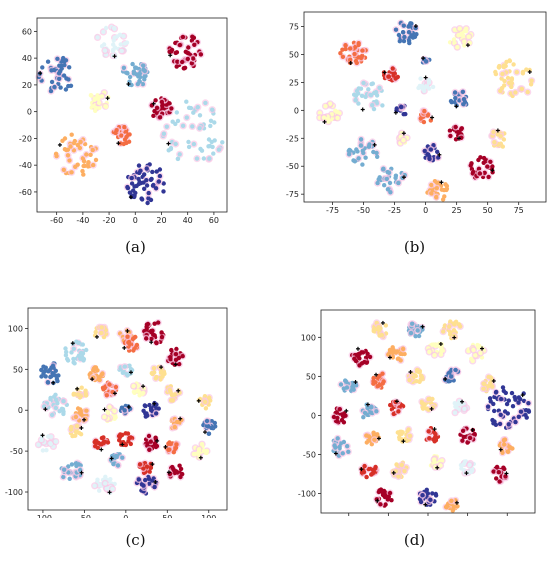 The width and height of the screenshot is (550, 562). I want to click on points-layer, so click(130, 114).